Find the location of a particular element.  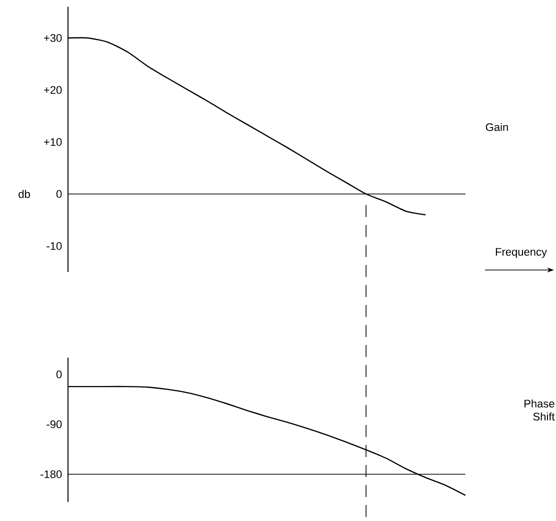

y-tick-label: +10 is located at coordinates (53, 142).